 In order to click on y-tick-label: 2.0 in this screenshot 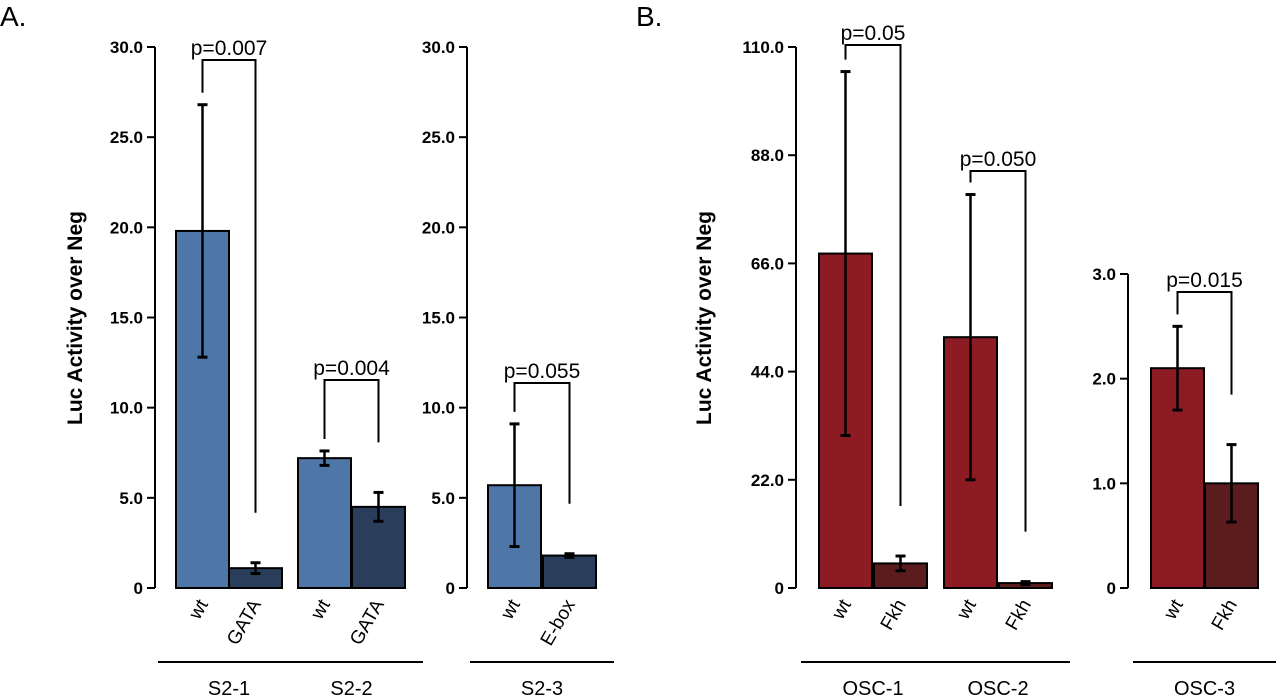, I will do `click(1104, 379)`.